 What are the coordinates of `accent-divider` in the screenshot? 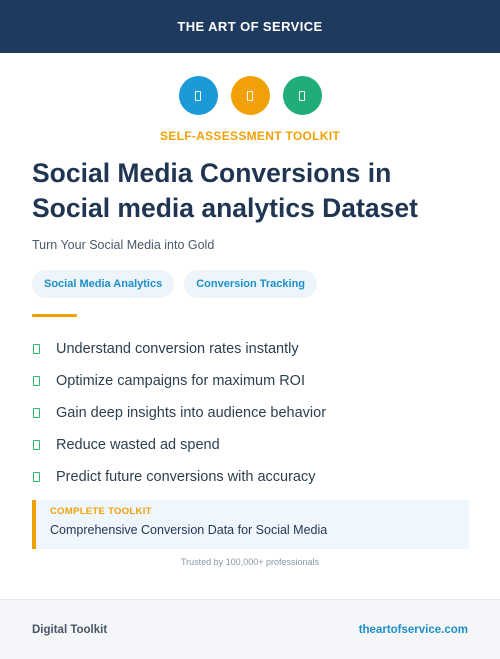 It's located at (54, 315).